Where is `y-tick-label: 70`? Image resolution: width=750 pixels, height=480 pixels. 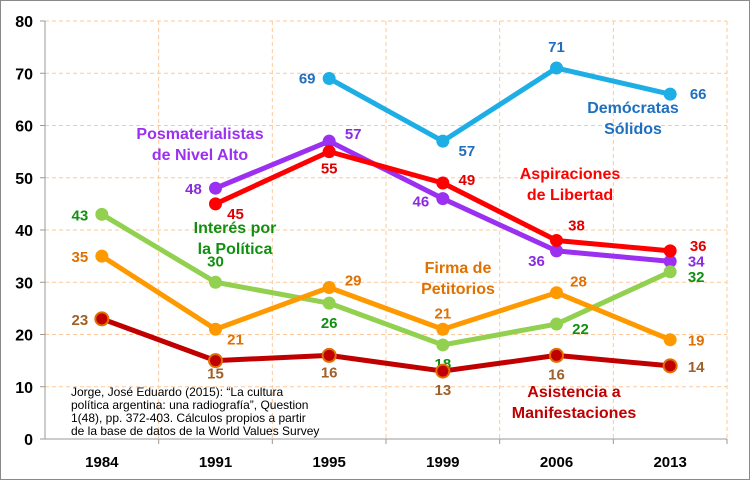 y-tick-label: 70 is located at coordinates (24, 74).